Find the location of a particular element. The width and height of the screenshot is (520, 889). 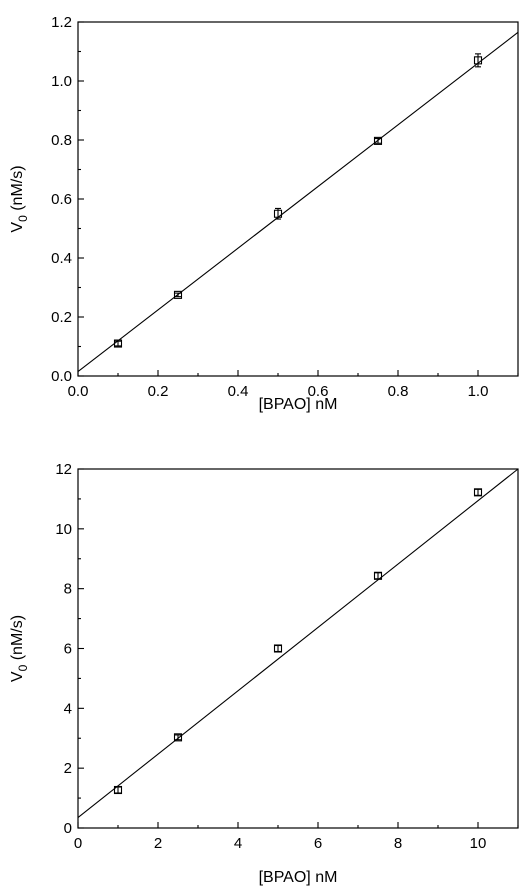

x-tick-label: 8 is located at coordinates (398, 843).